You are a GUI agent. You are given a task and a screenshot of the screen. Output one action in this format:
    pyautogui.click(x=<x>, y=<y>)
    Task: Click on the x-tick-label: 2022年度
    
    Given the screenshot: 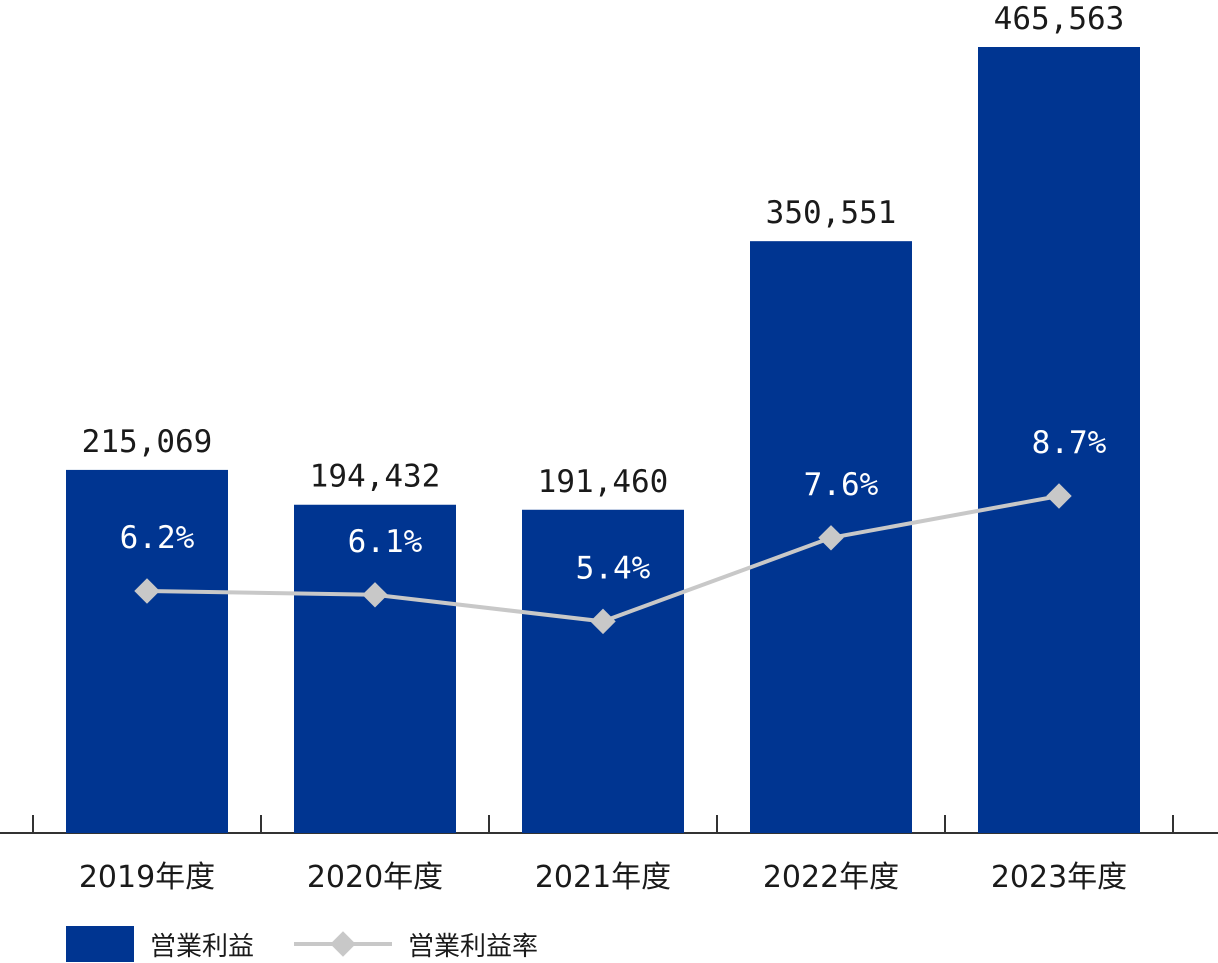 What is the action you would take?
    pyautogui.click(x=831, y=877)
    